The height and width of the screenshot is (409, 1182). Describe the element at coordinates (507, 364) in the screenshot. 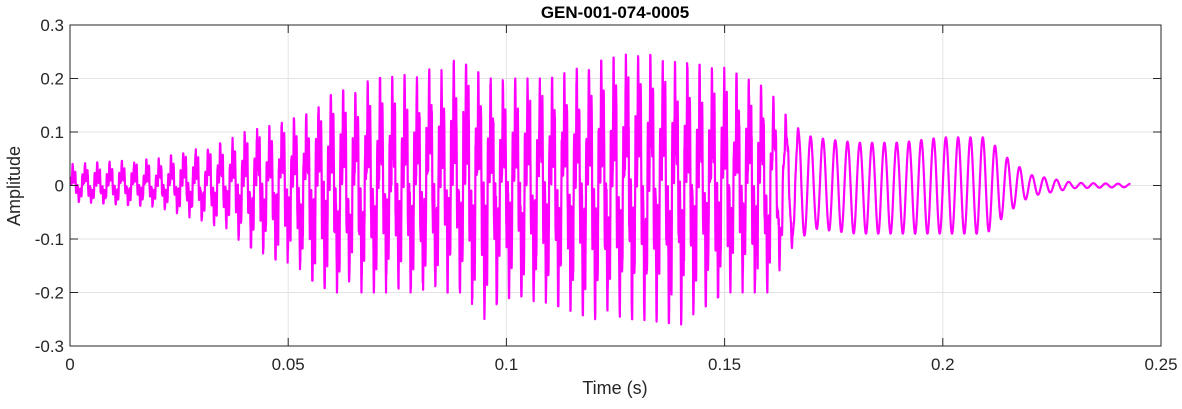

I see `x-tick-label: 0.1` at that location.